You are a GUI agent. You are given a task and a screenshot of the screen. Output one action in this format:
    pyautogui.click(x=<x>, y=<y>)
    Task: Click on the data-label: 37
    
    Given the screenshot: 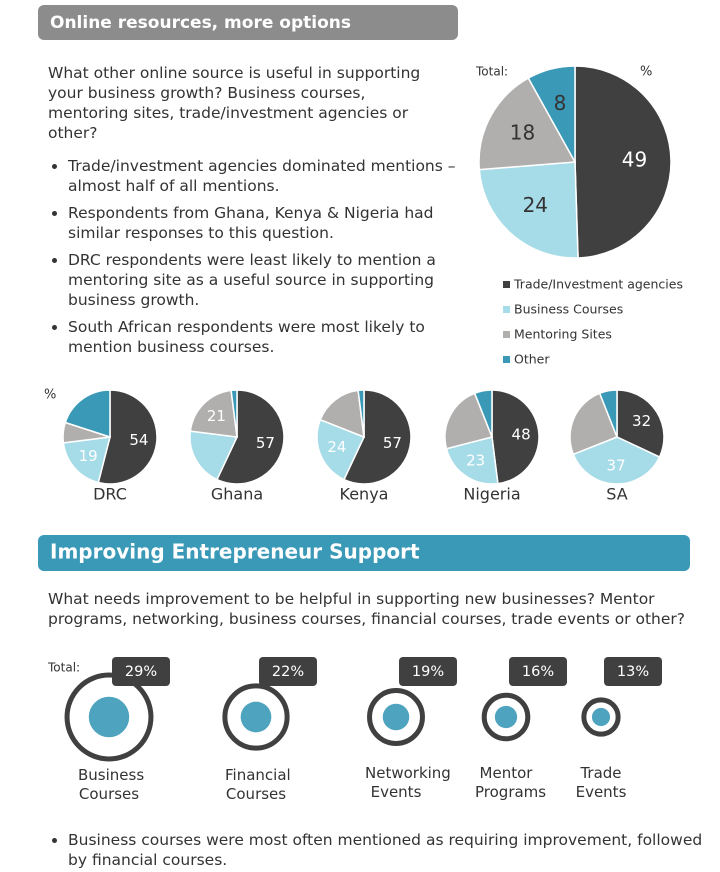 What is the action you would take?
    pyautogui.click(x=616, y=466)
    